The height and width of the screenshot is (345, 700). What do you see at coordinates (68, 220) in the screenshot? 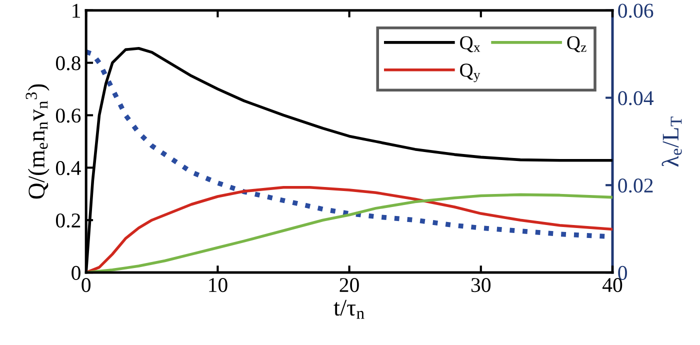
I see `y-tick-label: 0.2` at bounding box center [68, 220].